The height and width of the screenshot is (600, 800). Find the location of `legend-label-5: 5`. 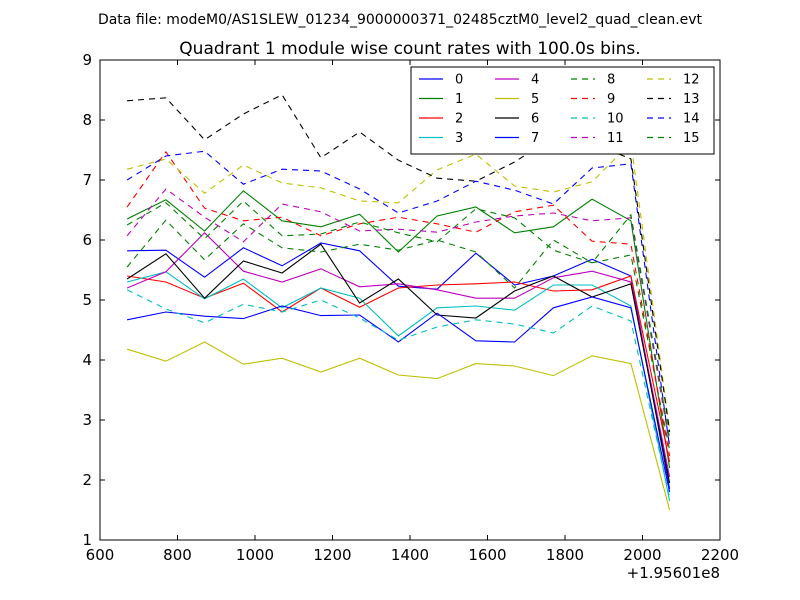

legend-label-5: 5 is located at coordinates (535, 99).